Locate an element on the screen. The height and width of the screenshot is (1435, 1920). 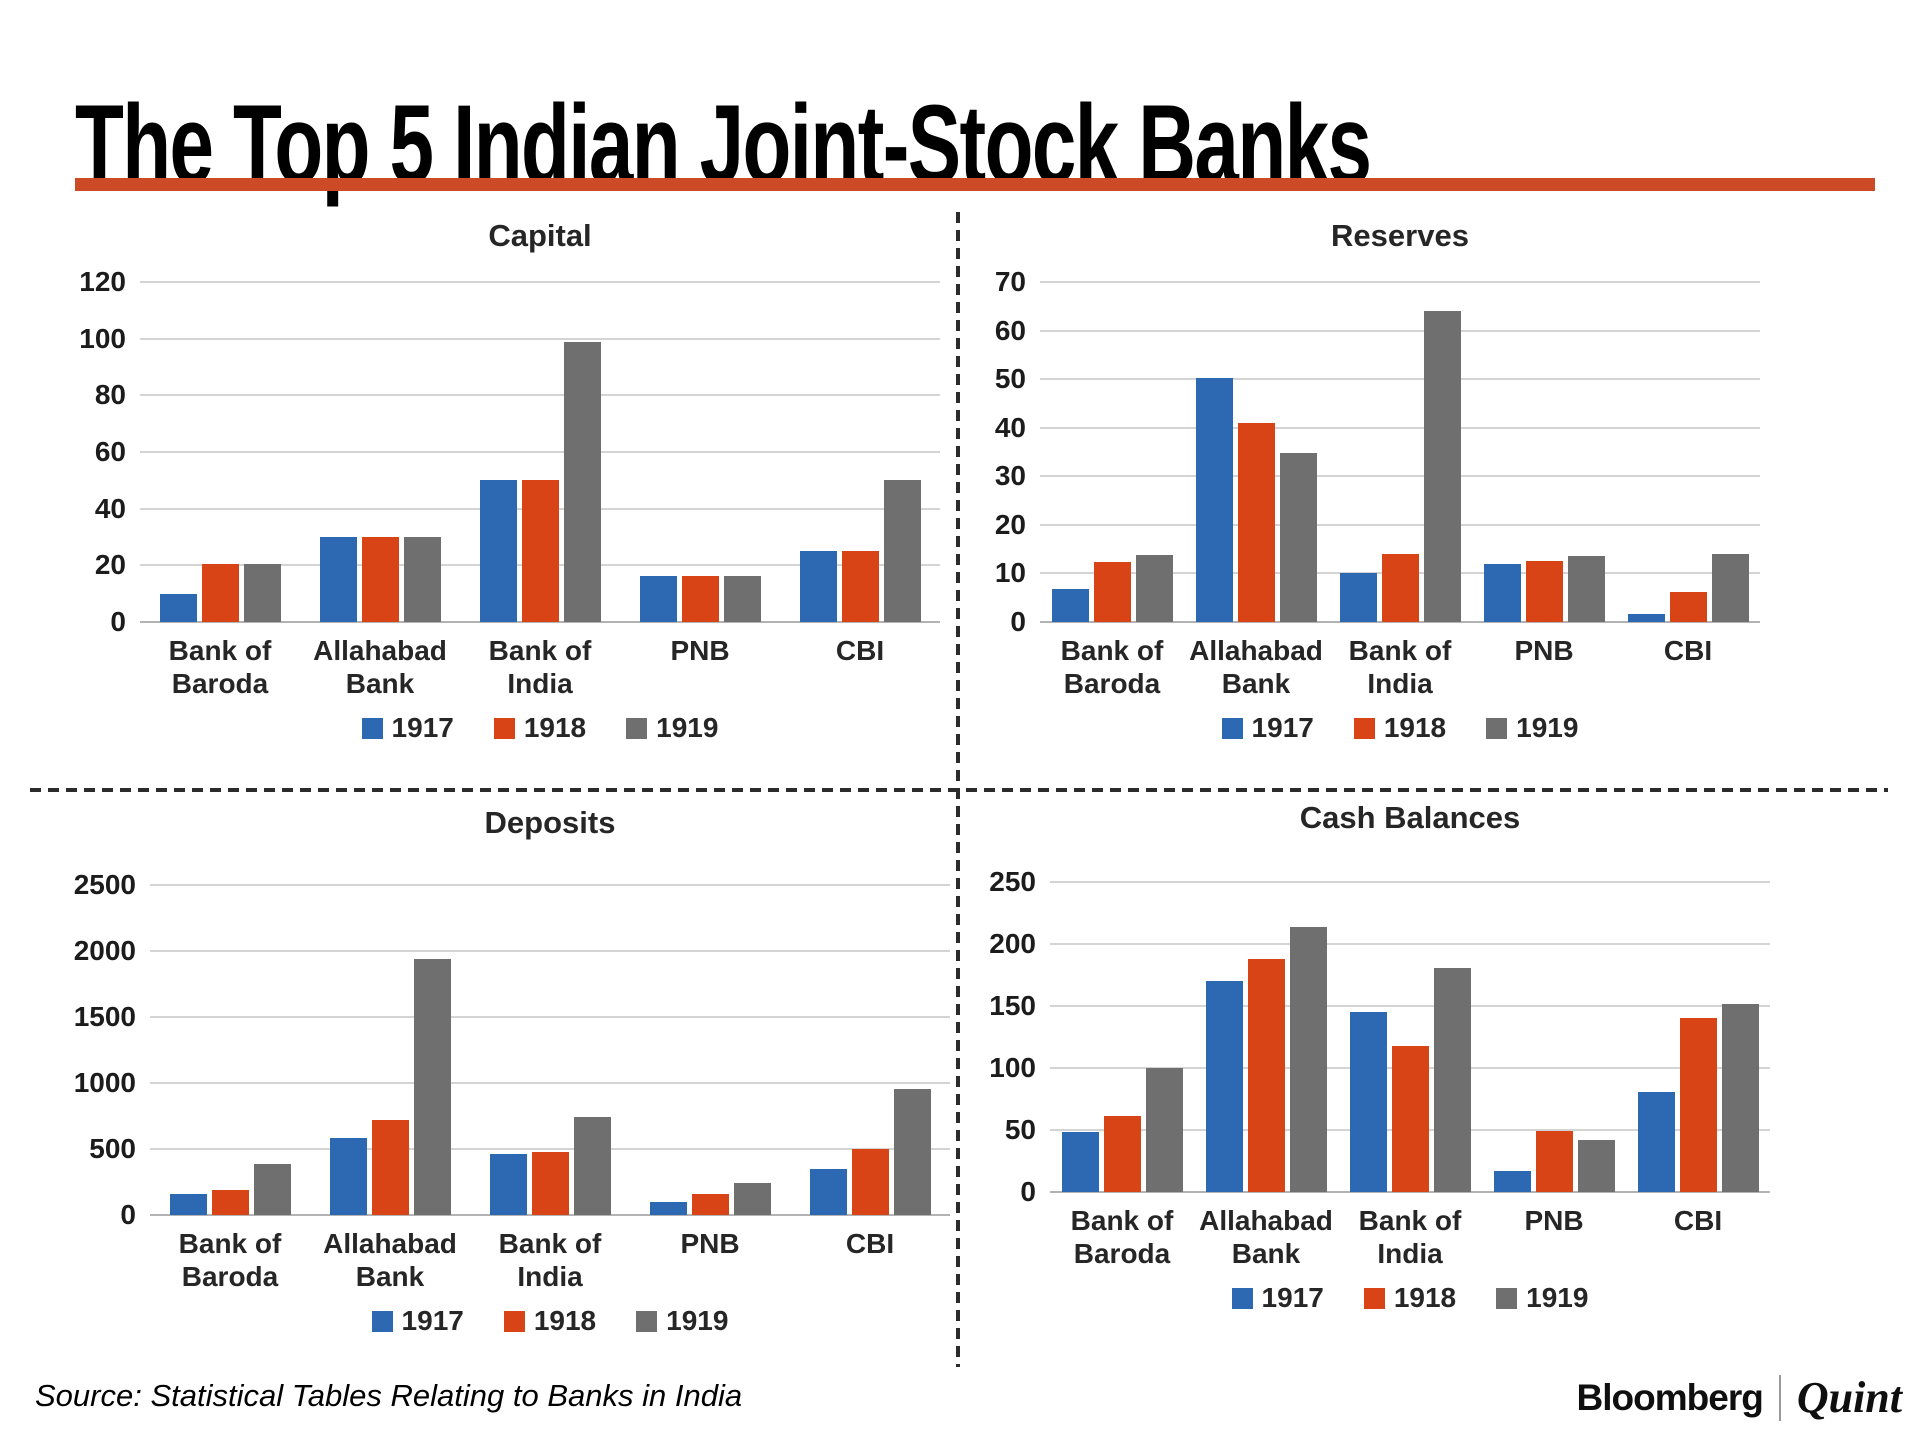
y-axis: 0 500 1000 1500 2000 2500 is located at coordinates (105, 1050).